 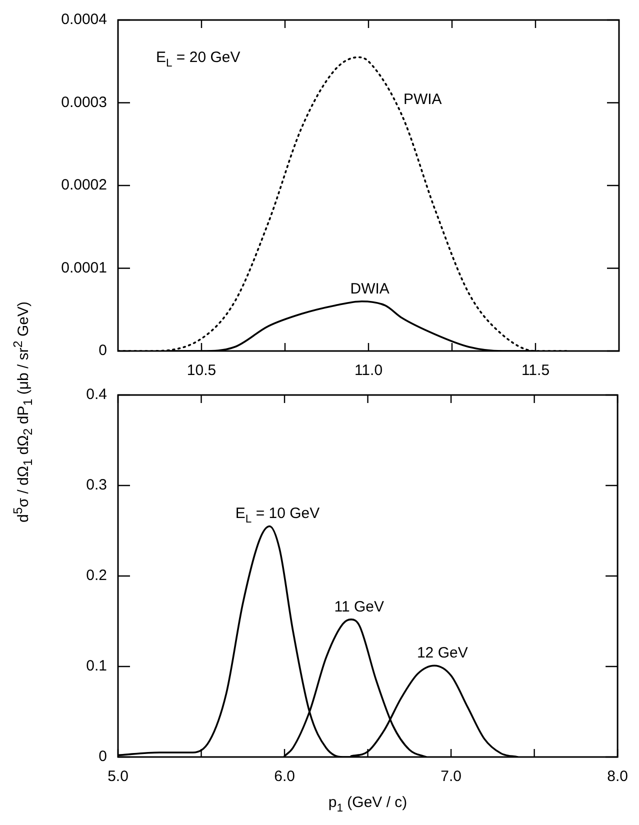 What do you see at coordinates (451, 777) in the screenshot?
I see `x-tick-label: 7.0` at bounding box center [451, 777].